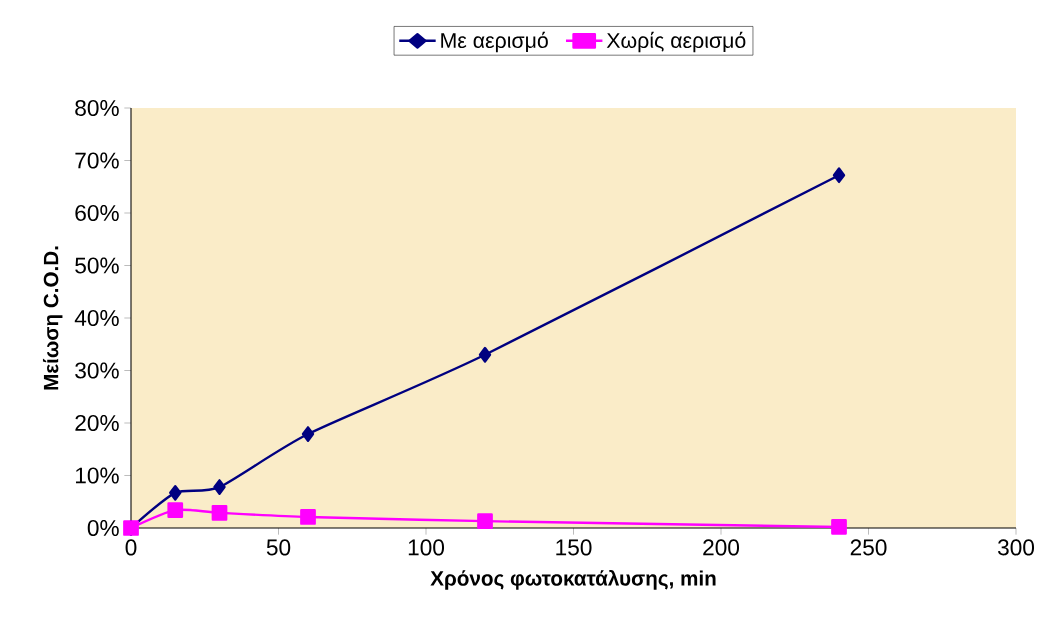  I want to click on y-tick-label: 60%, so click(97, 213).